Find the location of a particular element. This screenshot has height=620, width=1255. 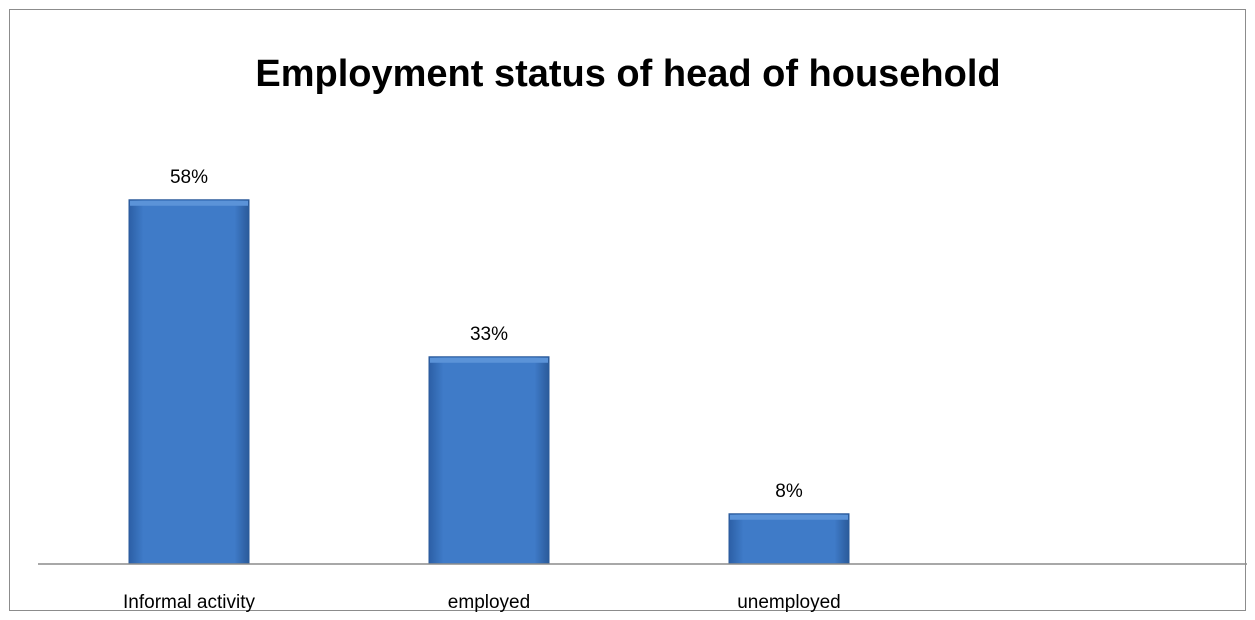

data-label: 58% is located at coordinates (189, 177).